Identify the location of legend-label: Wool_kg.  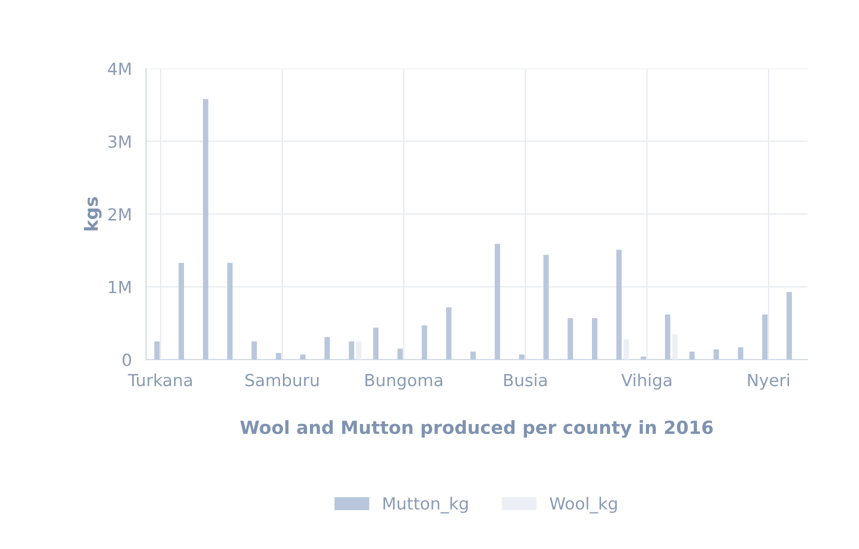
(583, 505).